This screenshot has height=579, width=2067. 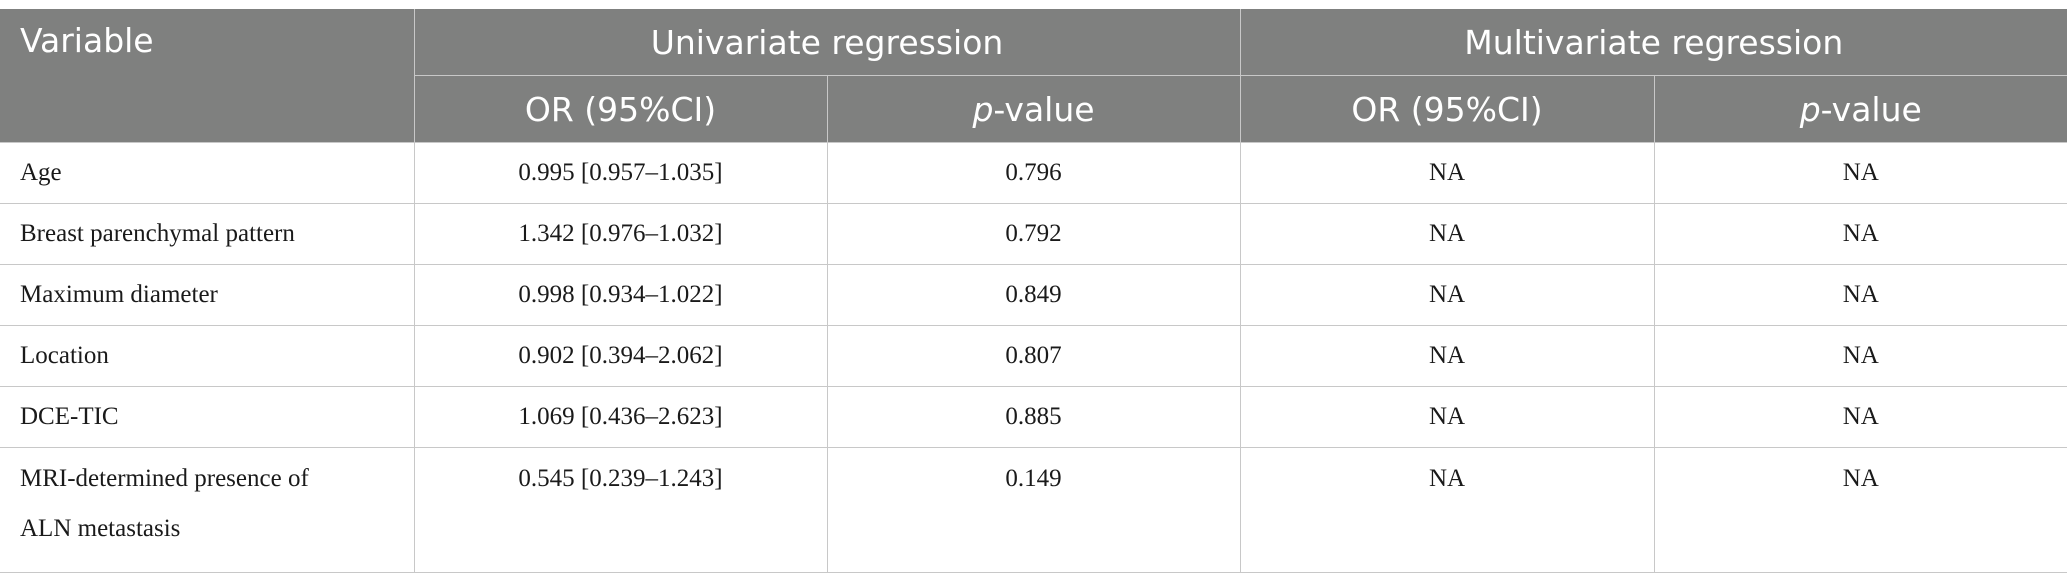 I want to click on variable-cell: MRI-determined presence of ALN metastasis, so click(x=207, y=510).